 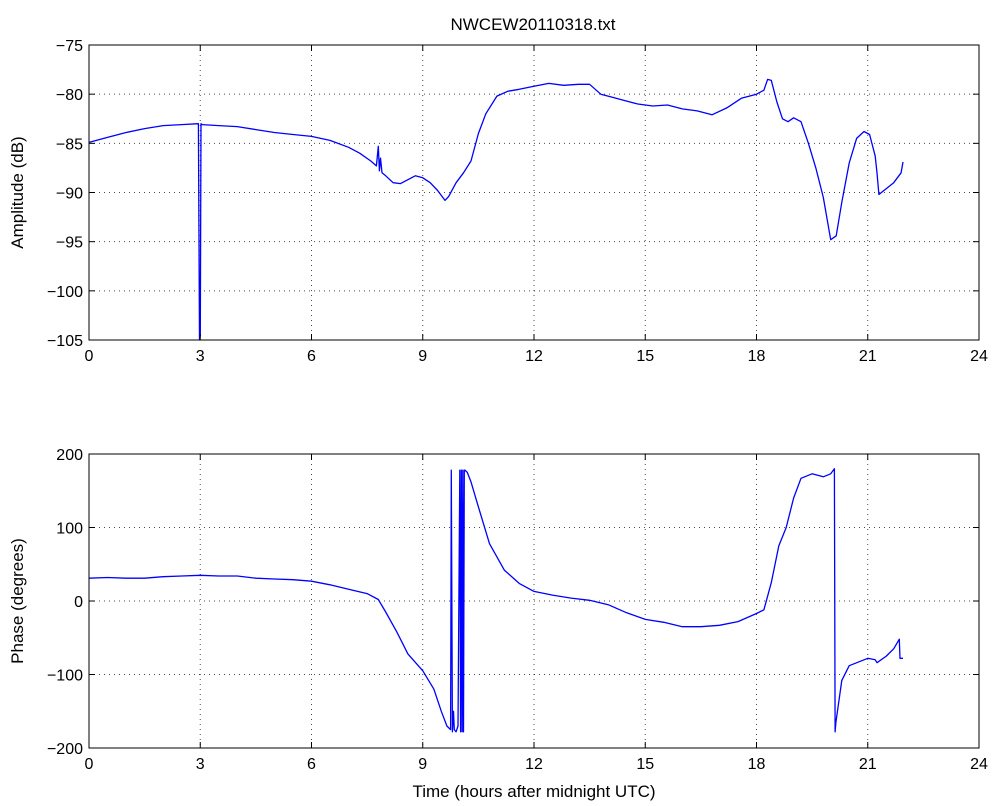 What do you see at coordinates (757, 356) in the screenshot?
I see `amplitude-x-tick-label: 18` at bounding box center [757, 356].